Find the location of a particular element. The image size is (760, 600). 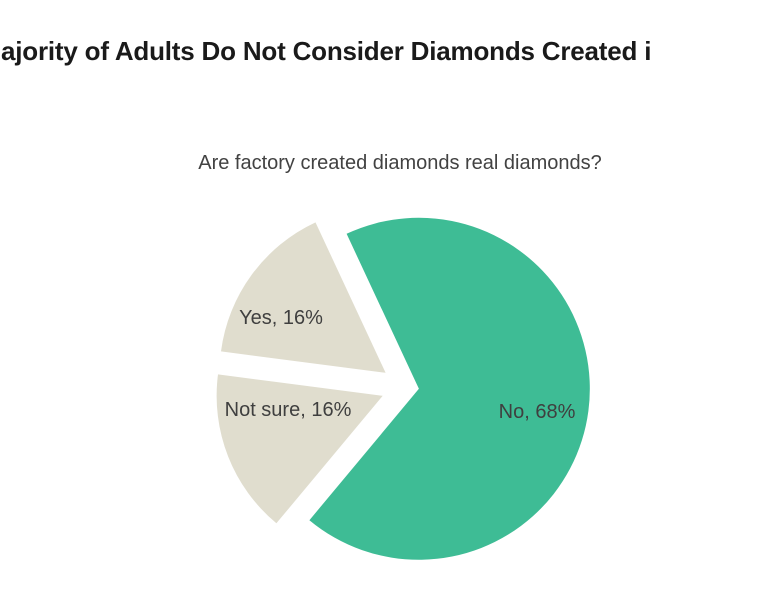

slice-label-no: No, 68% is located at coordinates (537, 412).